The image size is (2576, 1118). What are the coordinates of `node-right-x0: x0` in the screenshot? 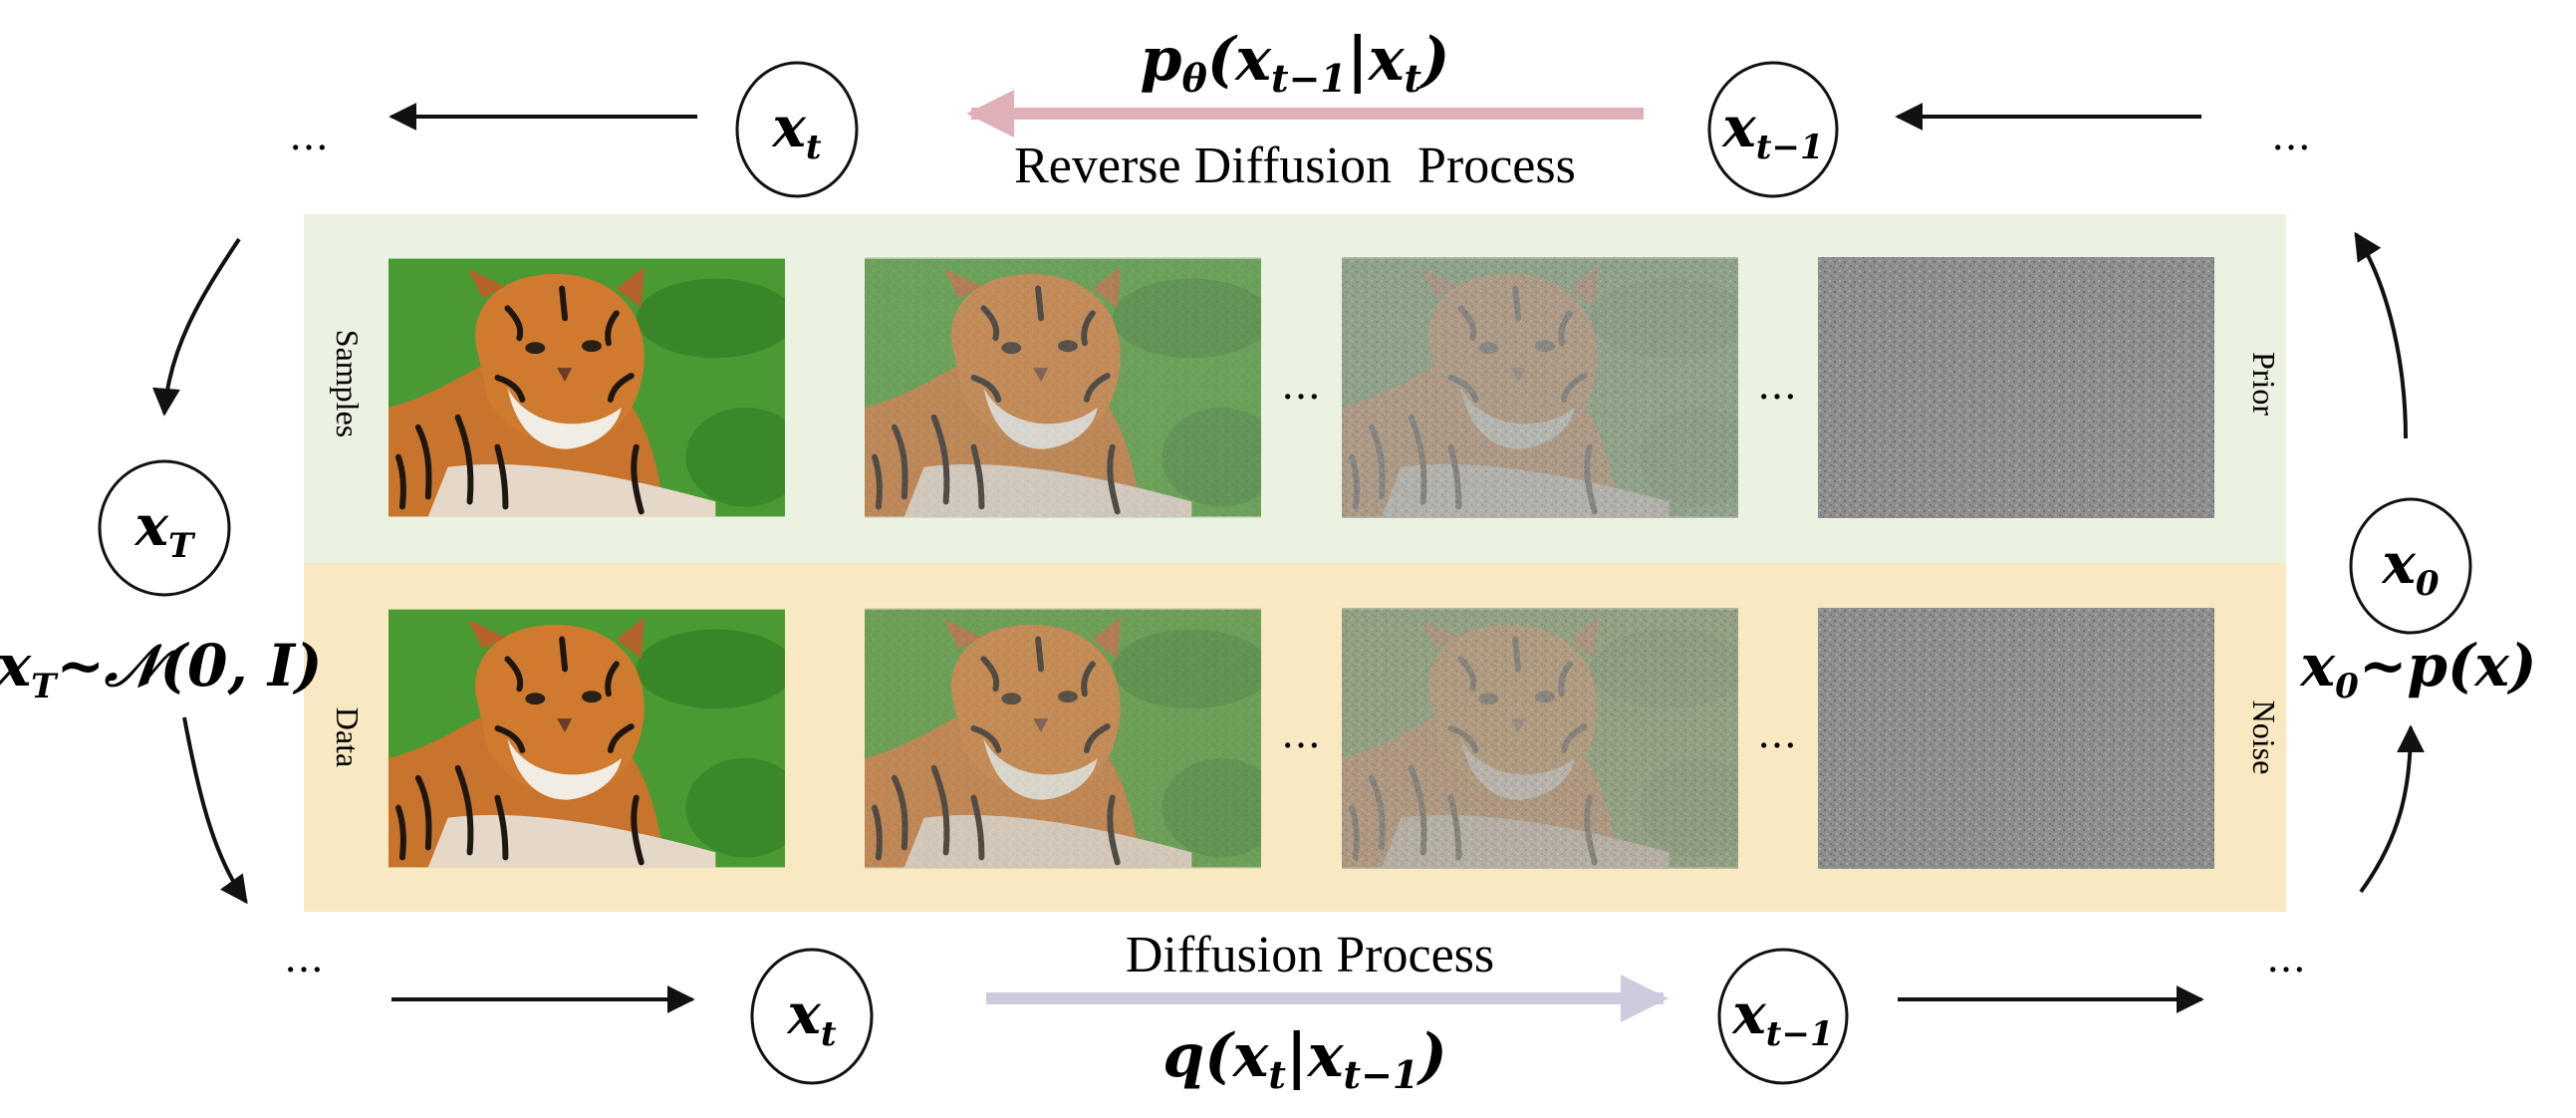 It's located at (2410, 566).